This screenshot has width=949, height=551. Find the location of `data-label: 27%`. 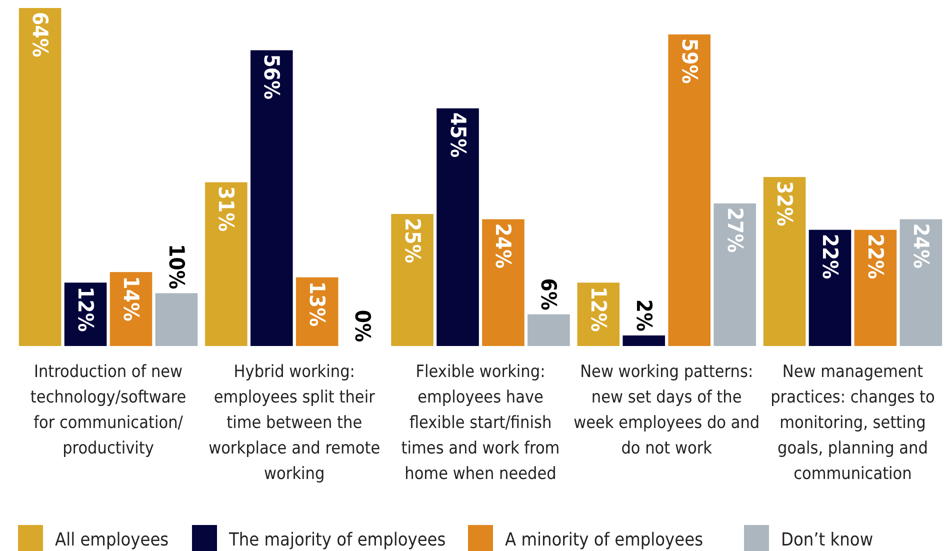

data-label: 27% is located at coordinates (734, 230).